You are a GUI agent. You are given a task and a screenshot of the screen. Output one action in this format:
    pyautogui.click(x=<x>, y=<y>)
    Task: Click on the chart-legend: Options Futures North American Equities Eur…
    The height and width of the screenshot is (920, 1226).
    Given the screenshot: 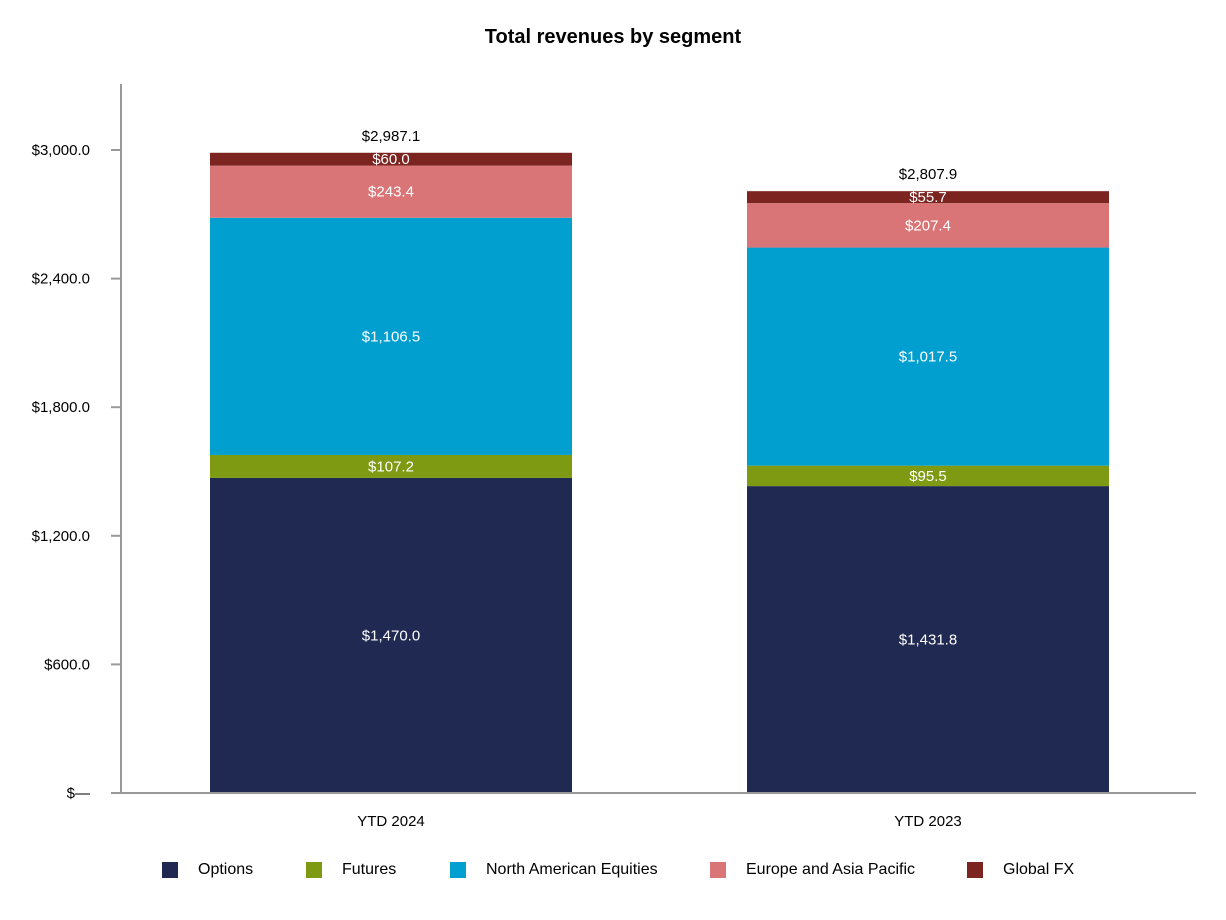 What is the action you would take?
    pyautogui.click(x=613, y=873)
    